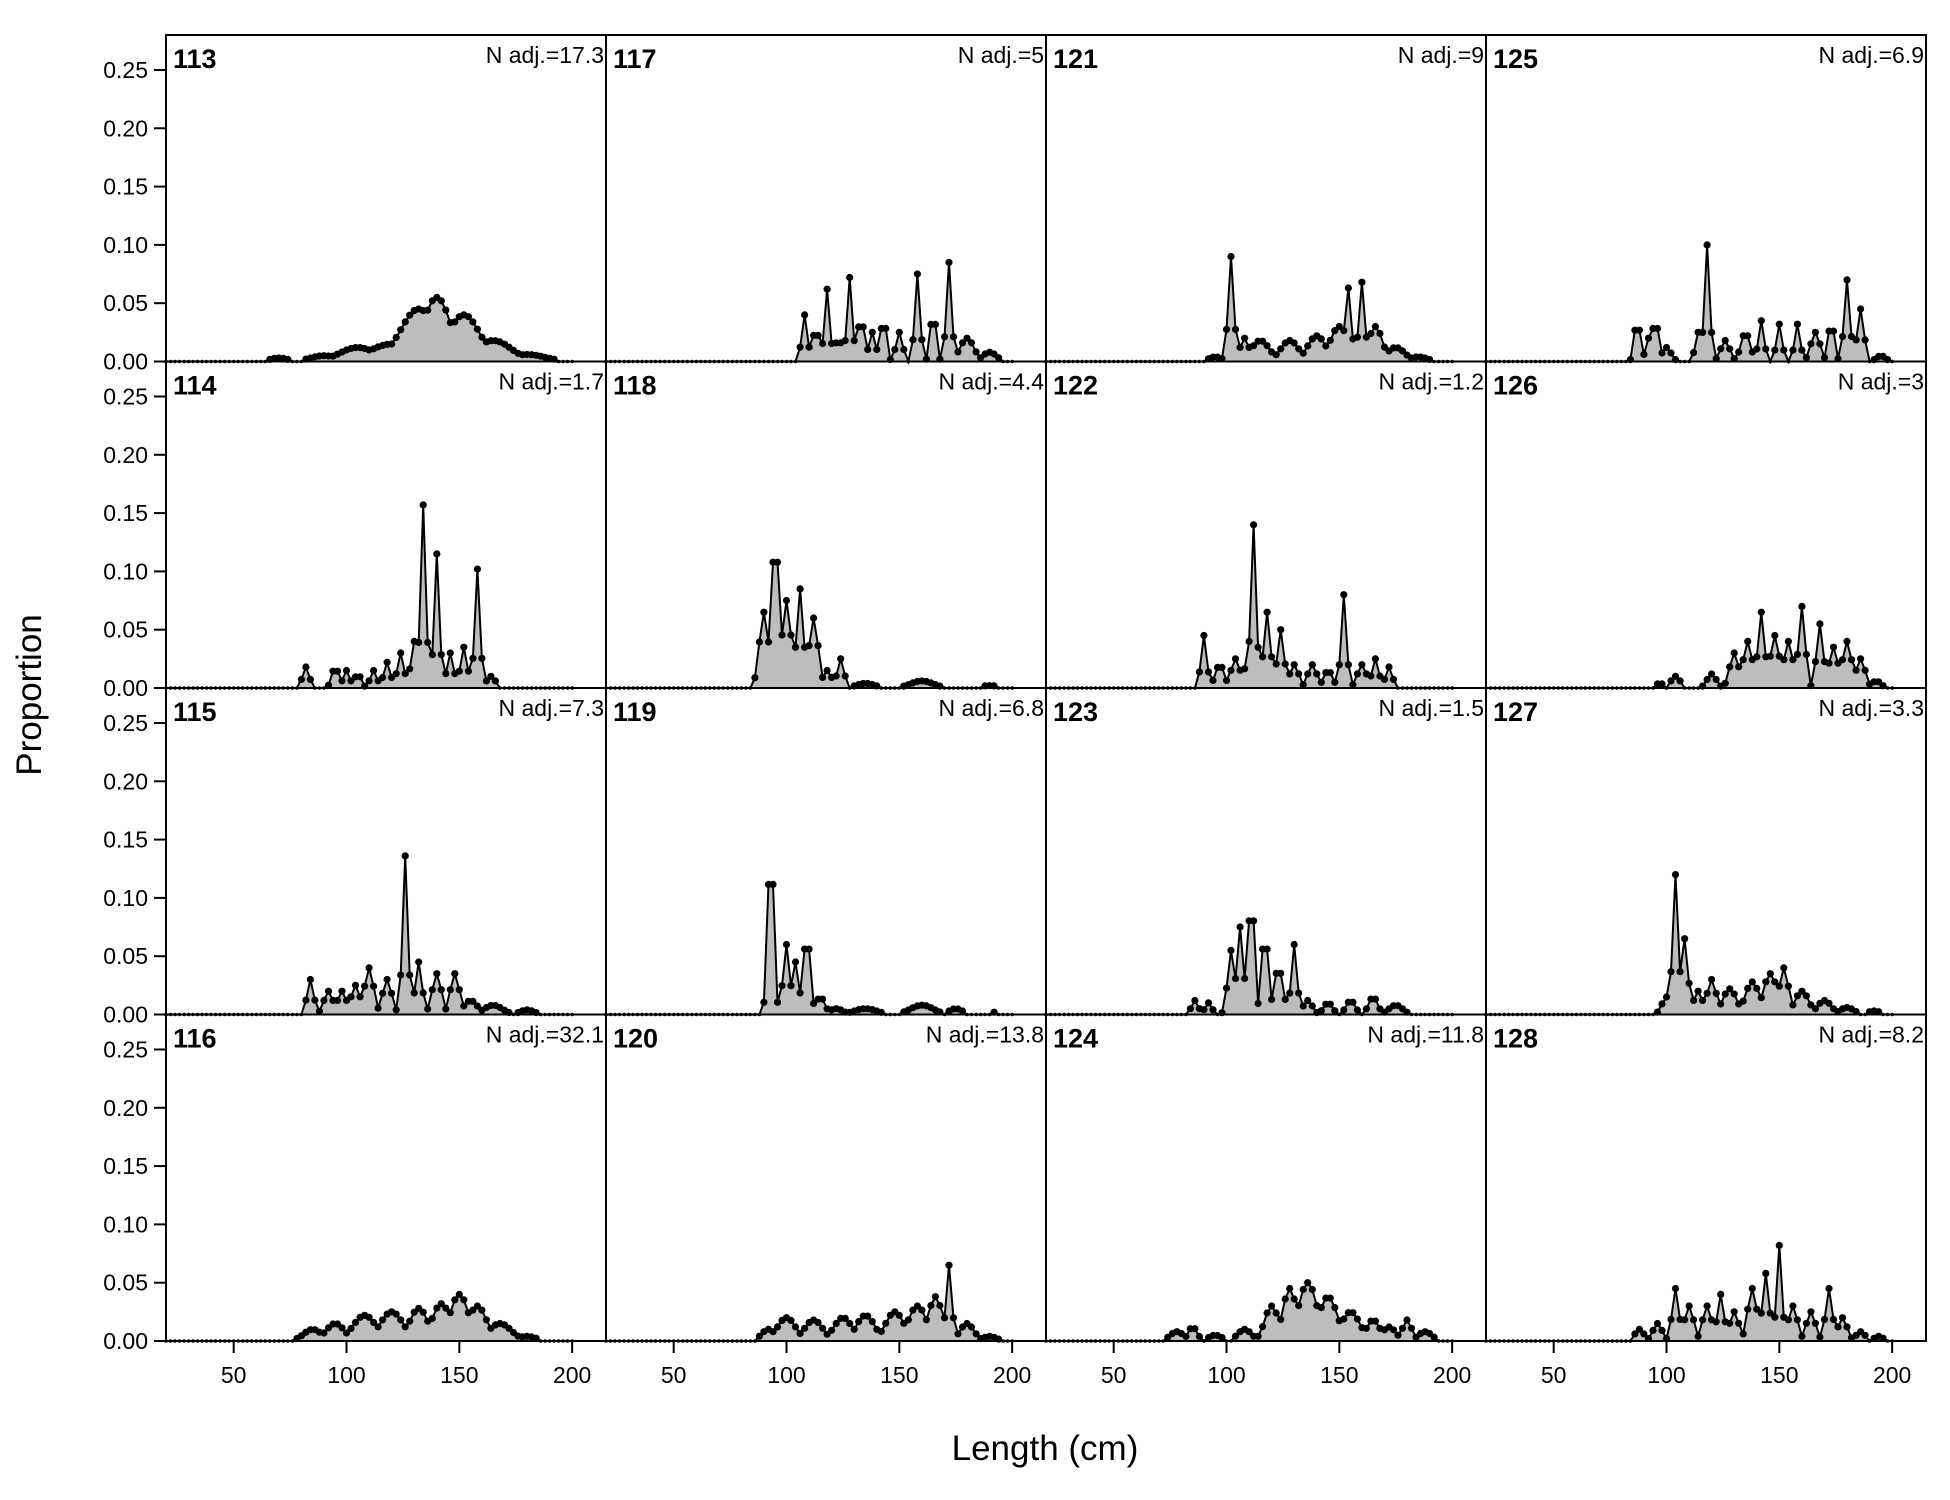 Image resolution: width=1950 pixels, height=1500 pixels. What do you see at coordinates (825, 1178) in the screenshot?
I see `panel-120: 120 N adj.=13.8` at bounding box center [825, 1178].